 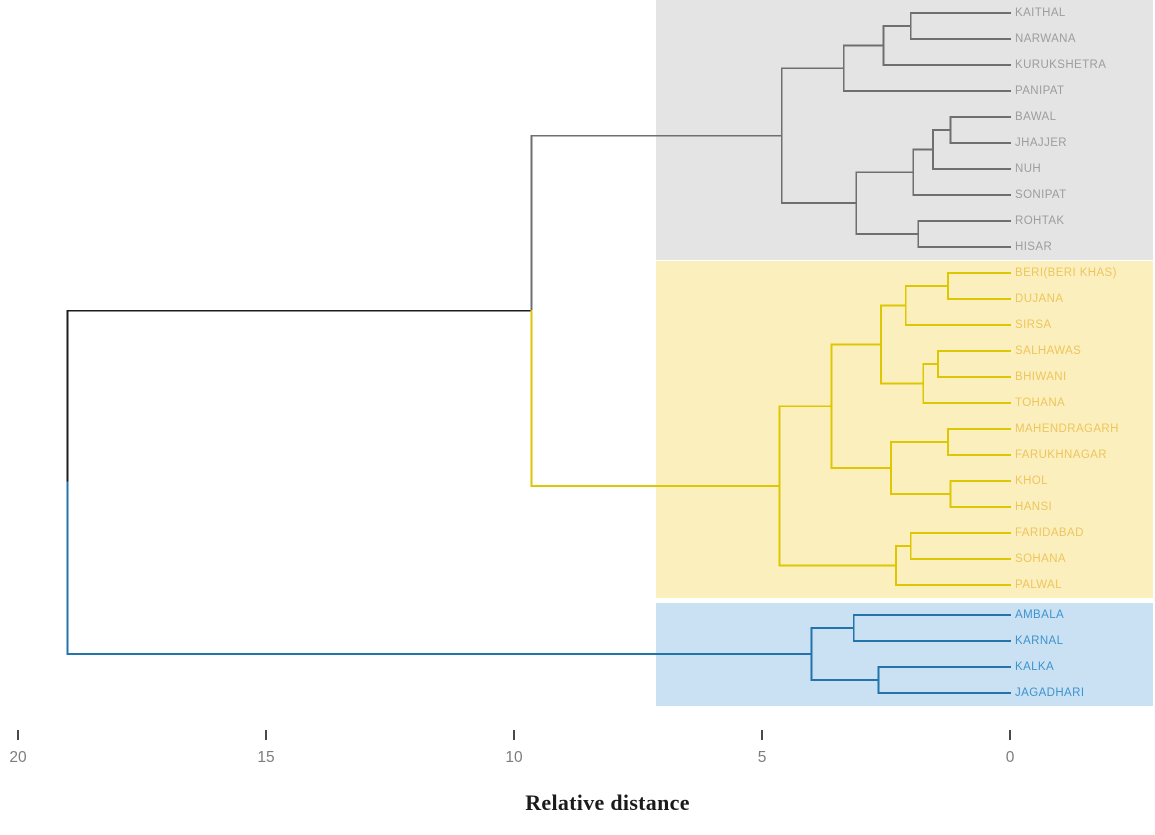 What do you see at coordinates (1045, 39) in the screenshot?
I see `leaf-label: NARWANA` at bounding box center [1045, 39].